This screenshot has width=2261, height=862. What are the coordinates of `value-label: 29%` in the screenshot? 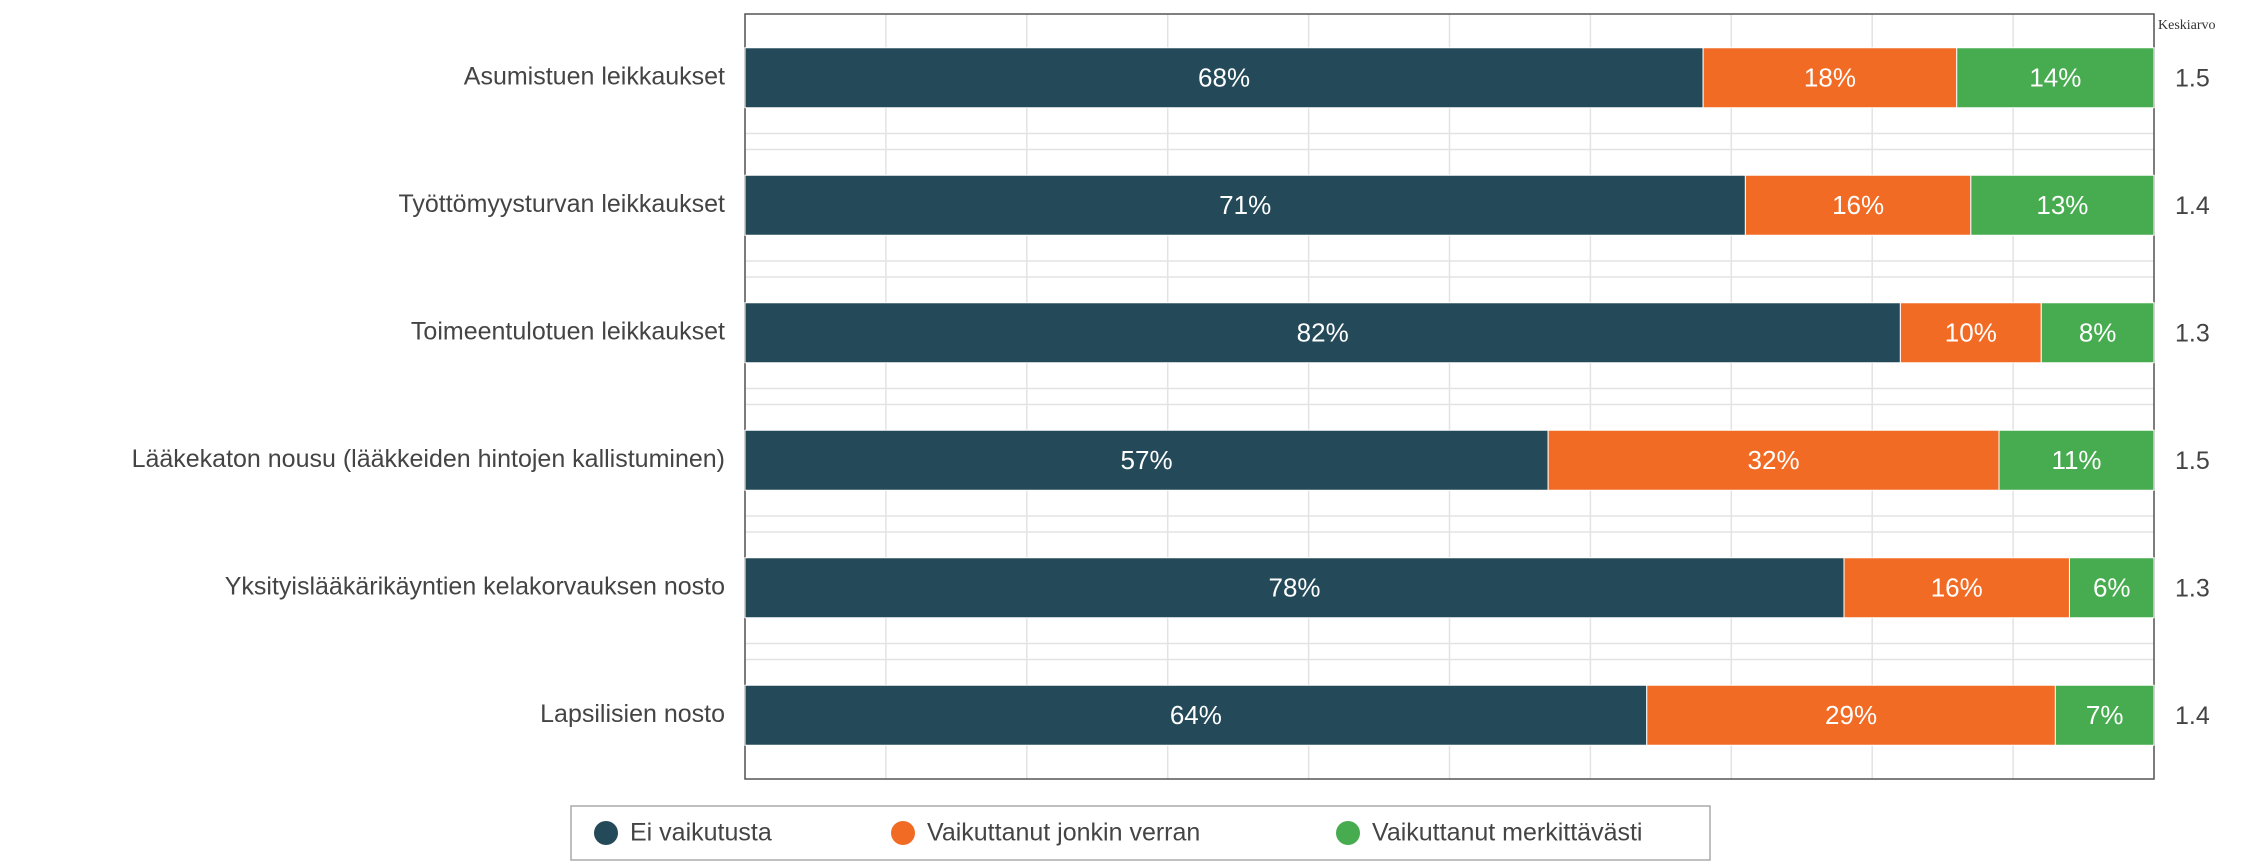 It's located at (1851, 715).